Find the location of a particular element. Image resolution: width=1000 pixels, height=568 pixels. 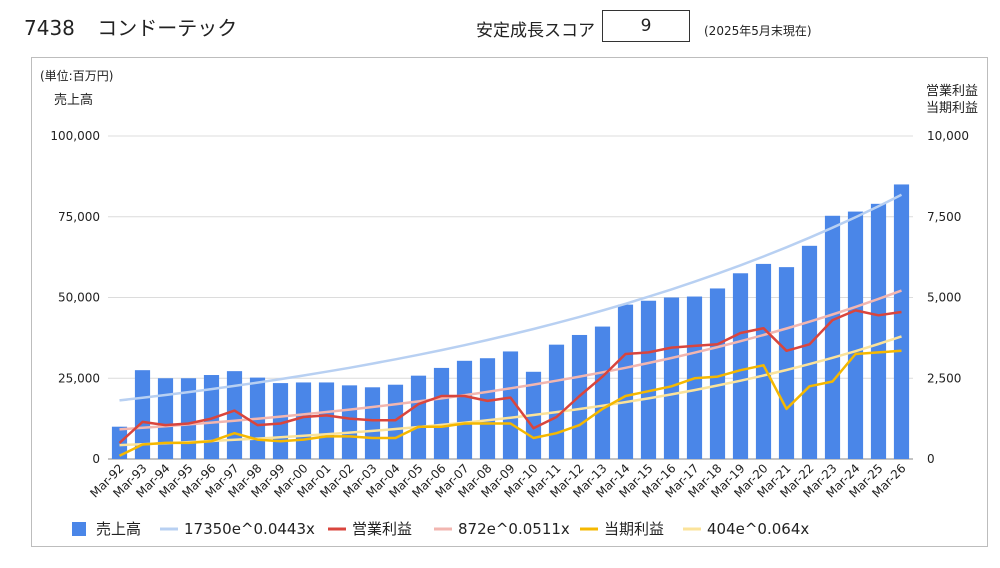

legend-label: 営業利益 is located at coordinates (382, 529).